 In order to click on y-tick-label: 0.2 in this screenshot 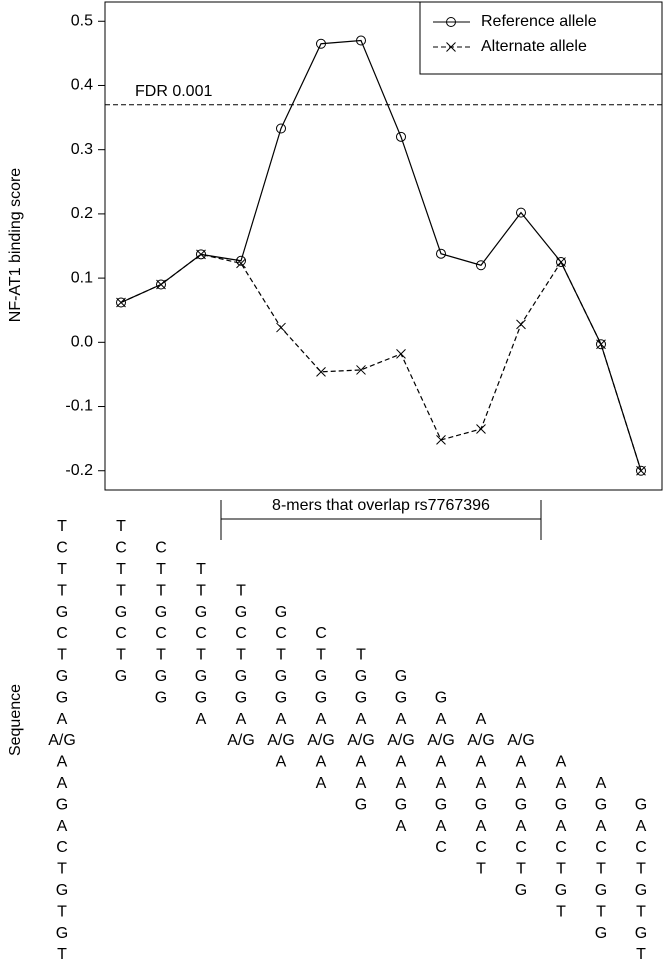, I will do `click(82, 213)`.